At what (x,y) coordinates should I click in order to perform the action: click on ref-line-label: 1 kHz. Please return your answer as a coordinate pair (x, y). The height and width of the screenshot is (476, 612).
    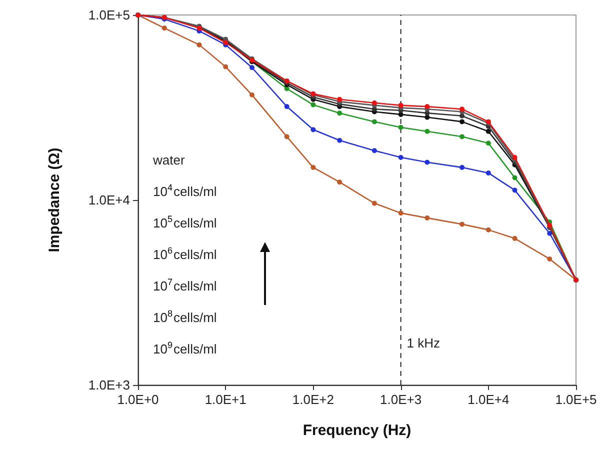
    Looking at the image, I should click on (423, 343).